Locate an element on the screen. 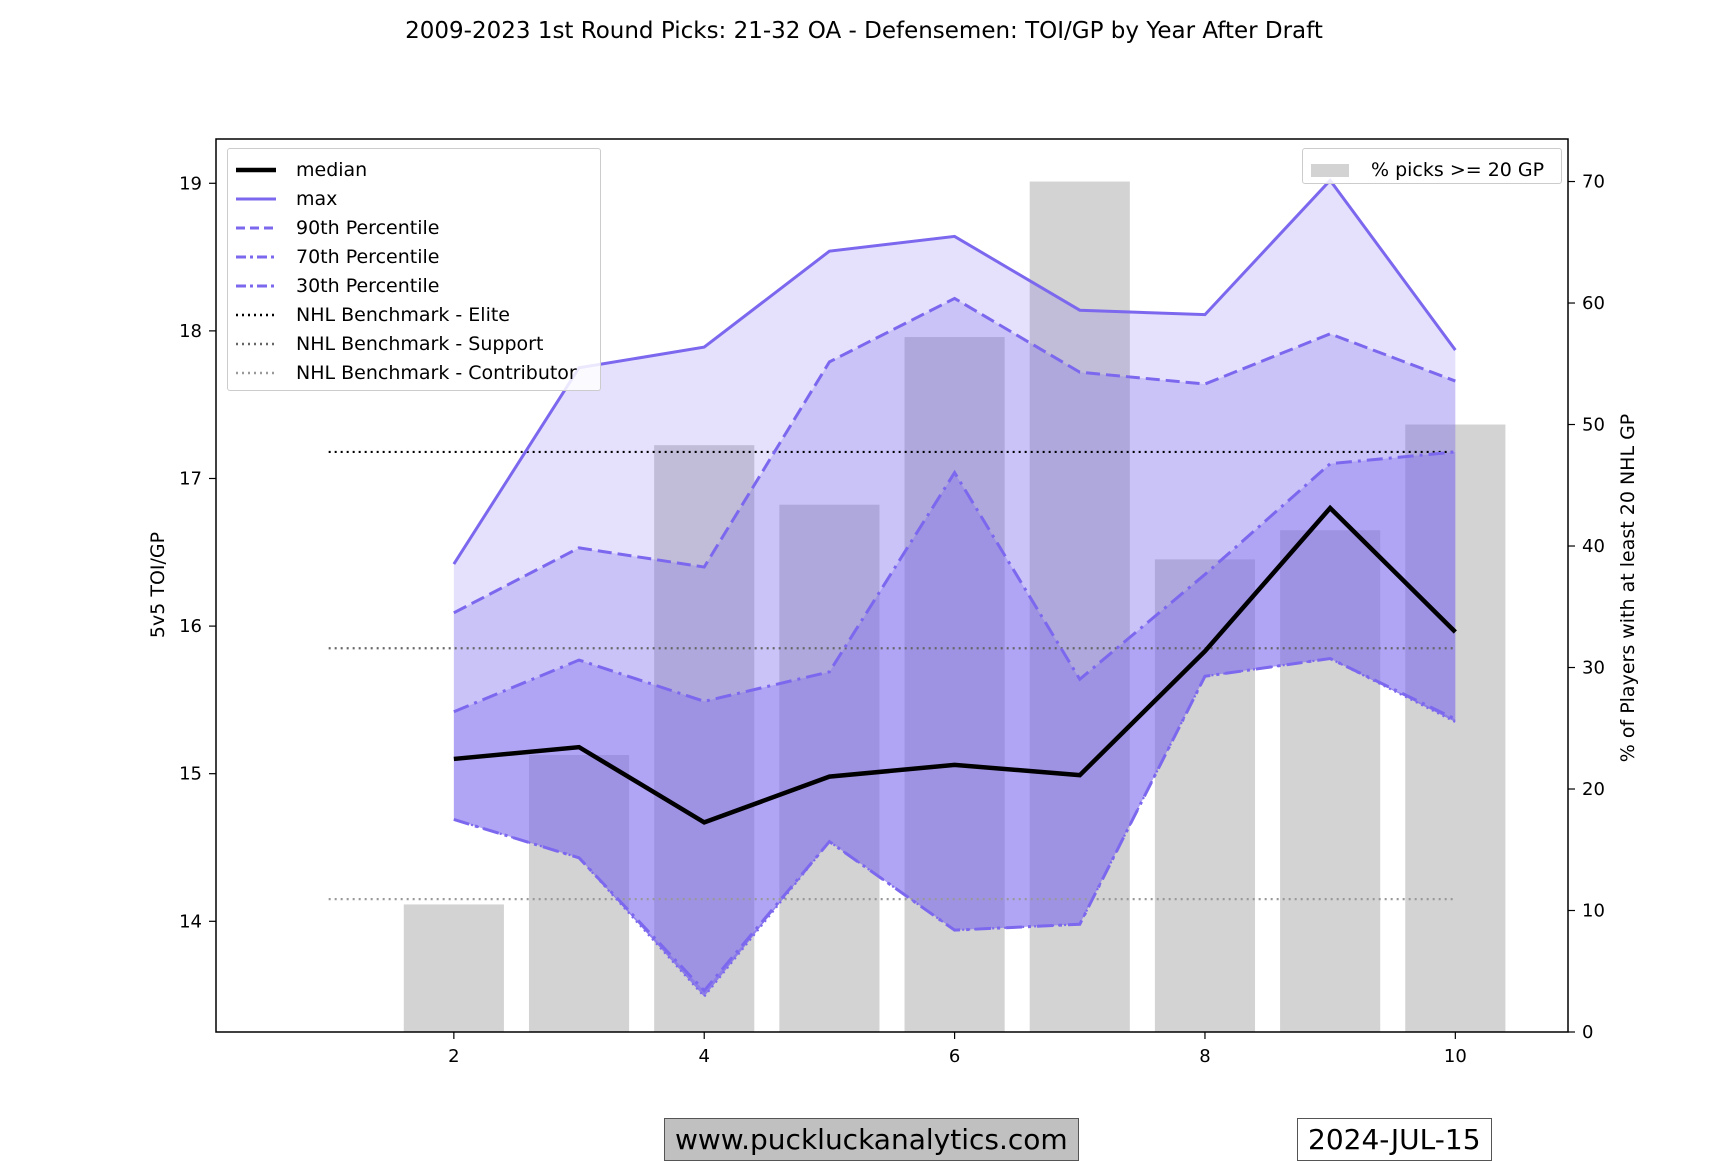 The image size is (1728, 1161). legend-benchmark-1-label: NHL Benchmark - Support is located at coordinates (420, 343).